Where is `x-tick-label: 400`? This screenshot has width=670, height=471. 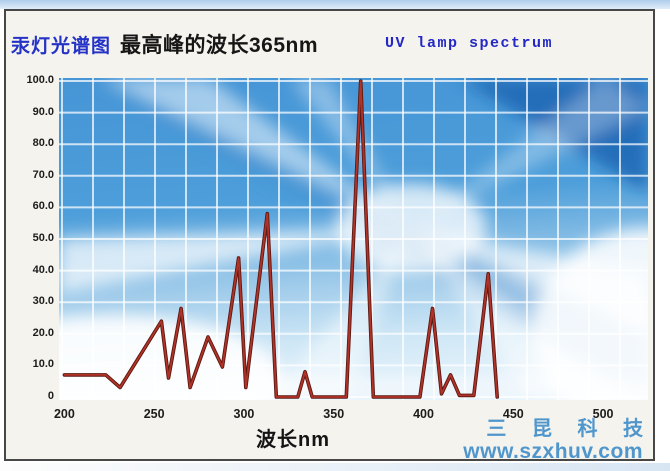 x-tick-label: 400 is located at coordinates (423, 414).